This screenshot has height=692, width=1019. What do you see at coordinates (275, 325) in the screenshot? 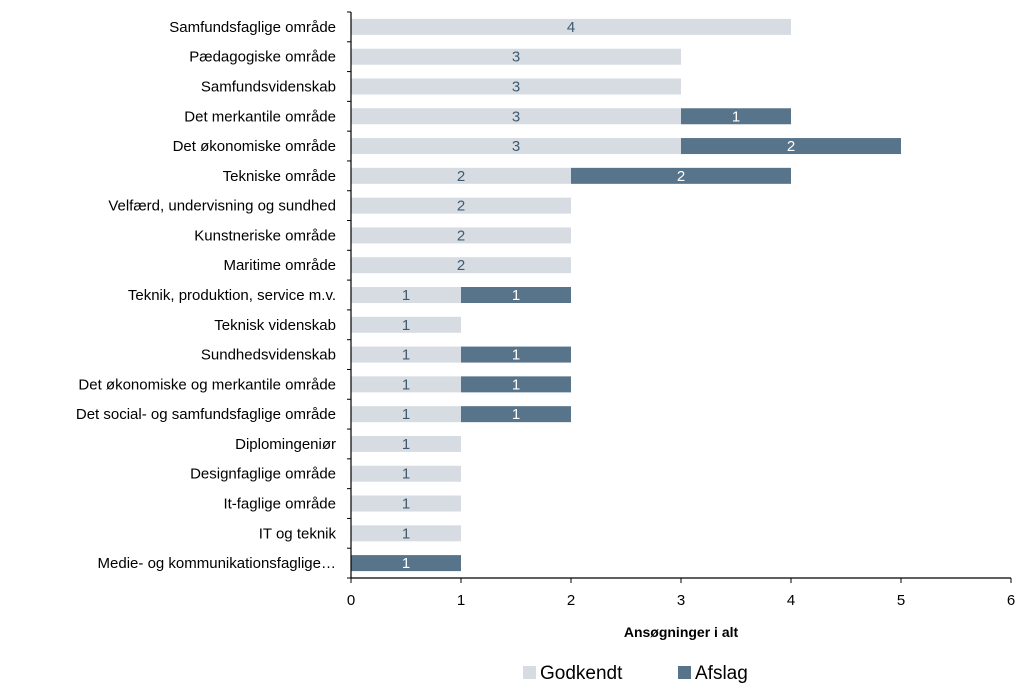
I see `category-label: Teknisk videnskab` at bounding box center [275, 325].